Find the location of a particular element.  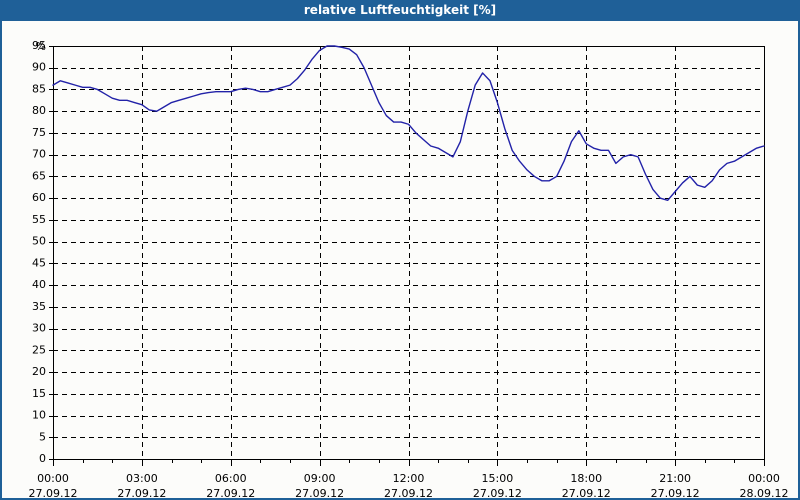

y-tick-label-40: 40 is located at coordinates (39, 284).